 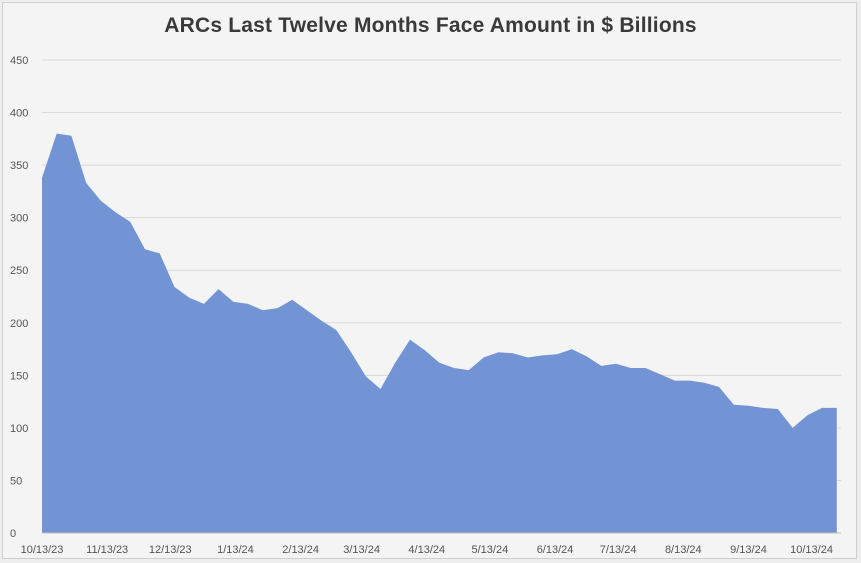 What do you see at coordinates (300, 550) in the screenshot?
I see `x-tick-label: 2/13/24` at bounding box center [300, 550].